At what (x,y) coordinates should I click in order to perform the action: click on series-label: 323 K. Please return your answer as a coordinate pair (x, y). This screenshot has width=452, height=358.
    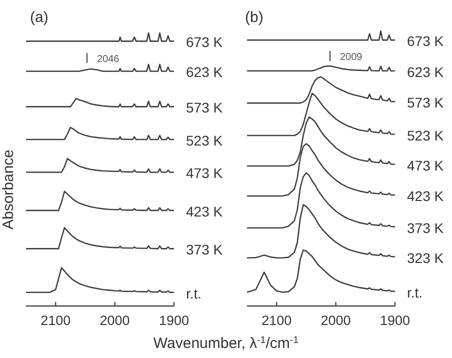
    Looking at the image, I should click on (425, 258).